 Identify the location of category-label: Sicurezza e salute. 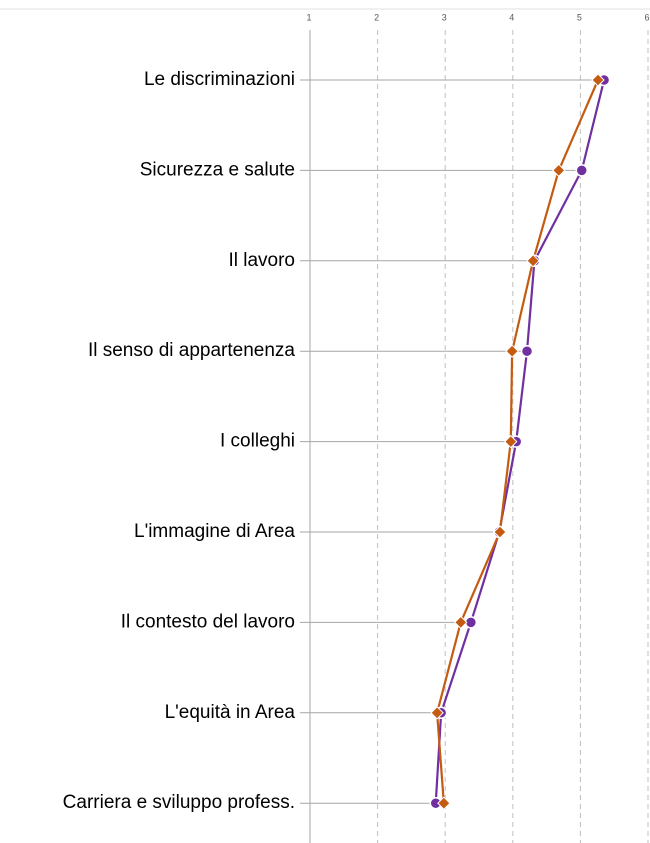
(217, 169).